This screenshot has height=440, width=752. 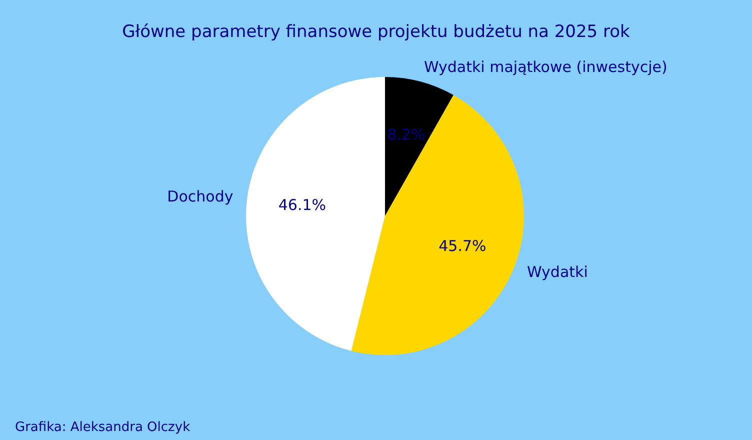 What do you see at coordinates (302, 205) in the screenshot?
I see `data-label: 46.1%` at bounding box center [302, 205].